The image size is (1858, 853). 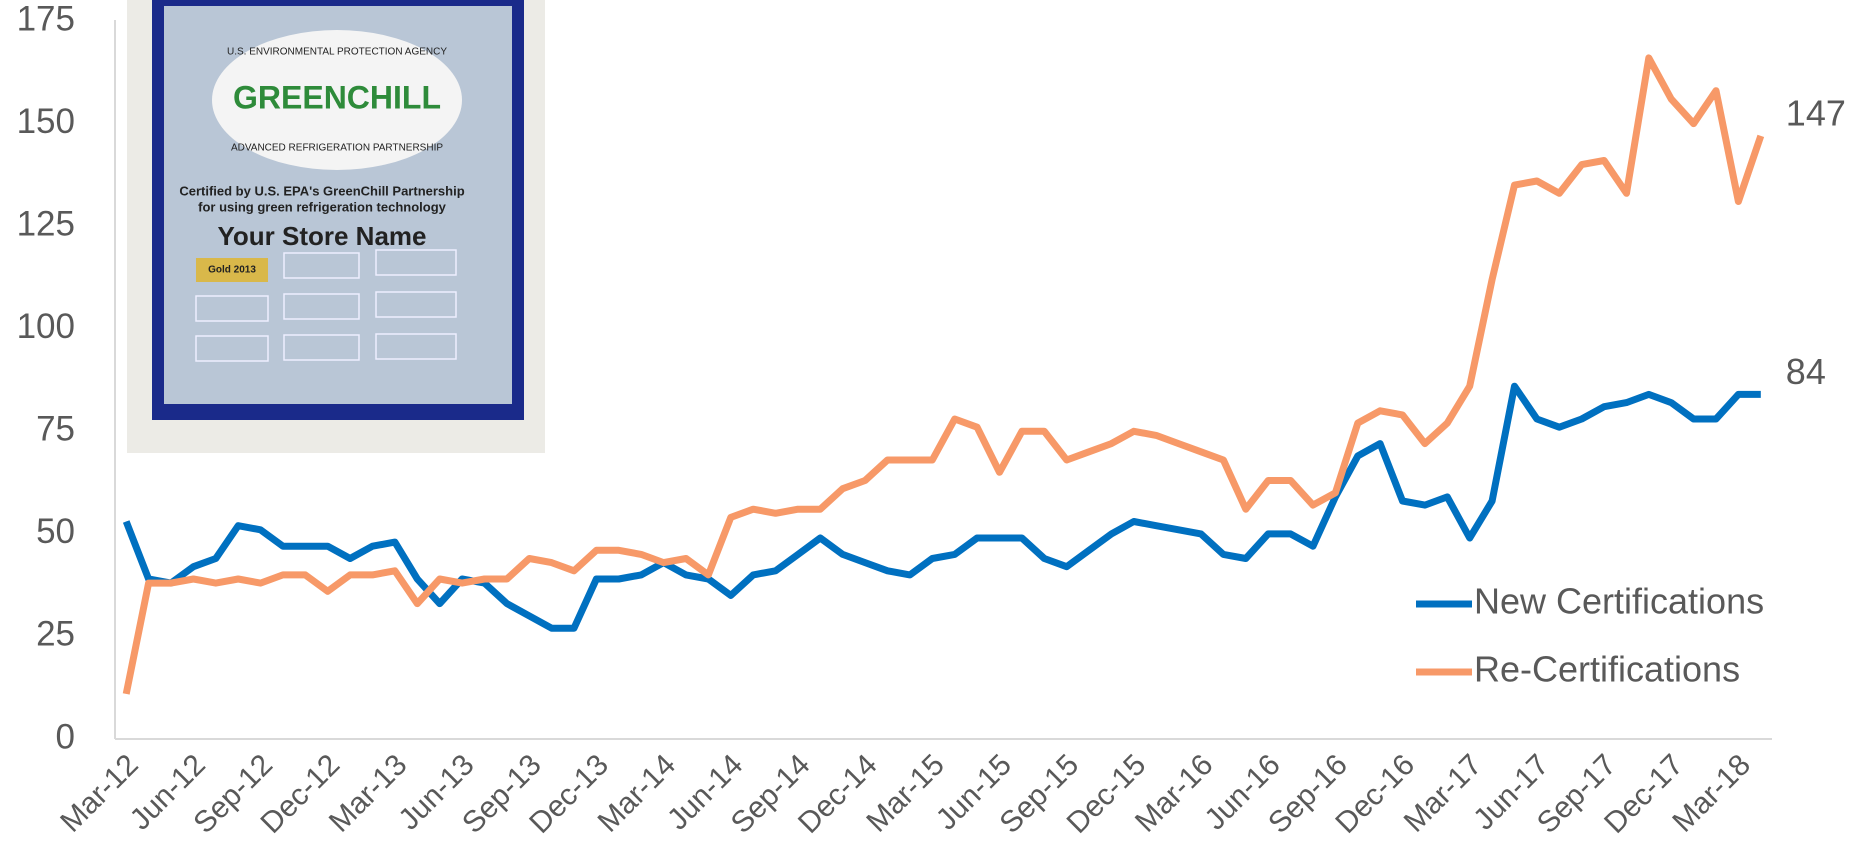 I want to click on partnership-text: ADVANCED REFRIGERATION PARTNERSHIP, so click(x=337, y=148).